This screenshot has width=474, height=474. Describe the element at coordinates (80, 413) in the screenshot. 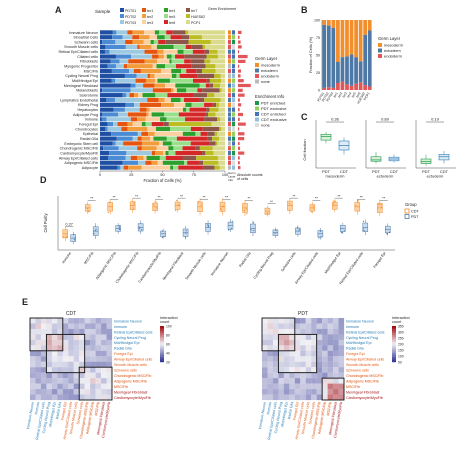

I see `cdt-col-label: Schwann cells` at that location.